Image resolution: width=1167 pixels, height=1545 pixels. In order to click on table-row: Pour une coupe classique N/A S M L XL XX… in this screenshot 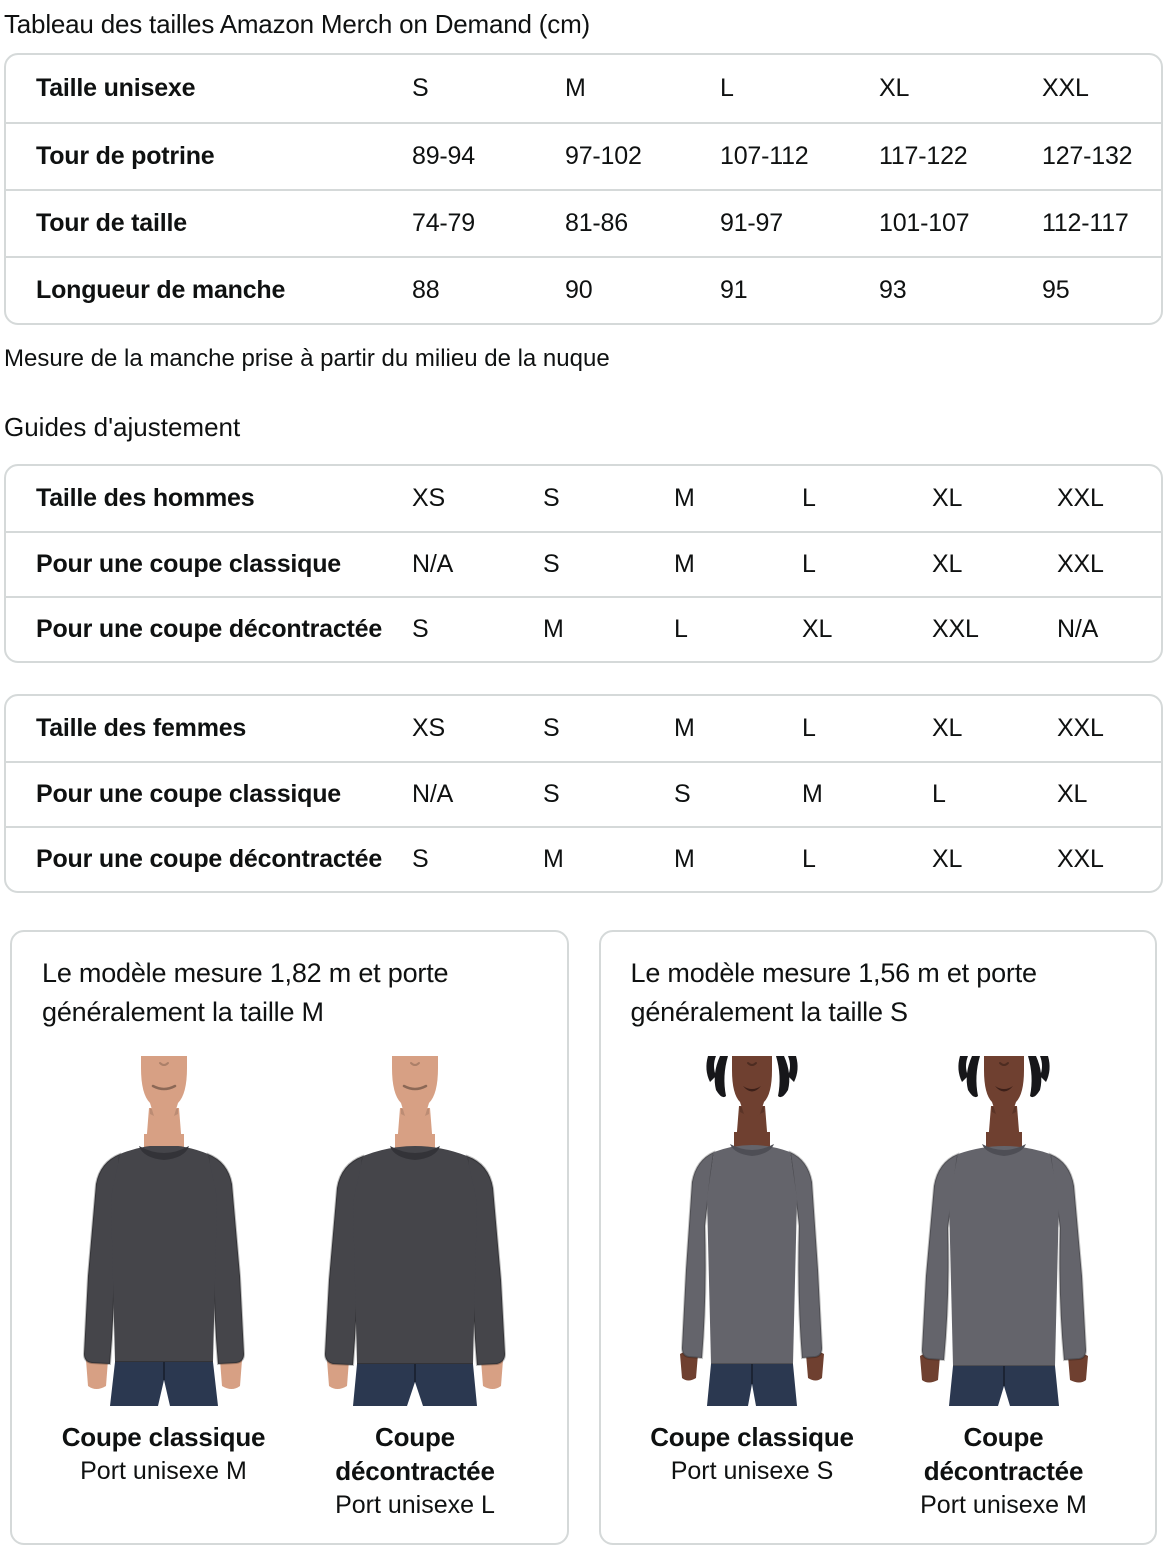, I will do `click(583, 563)`.